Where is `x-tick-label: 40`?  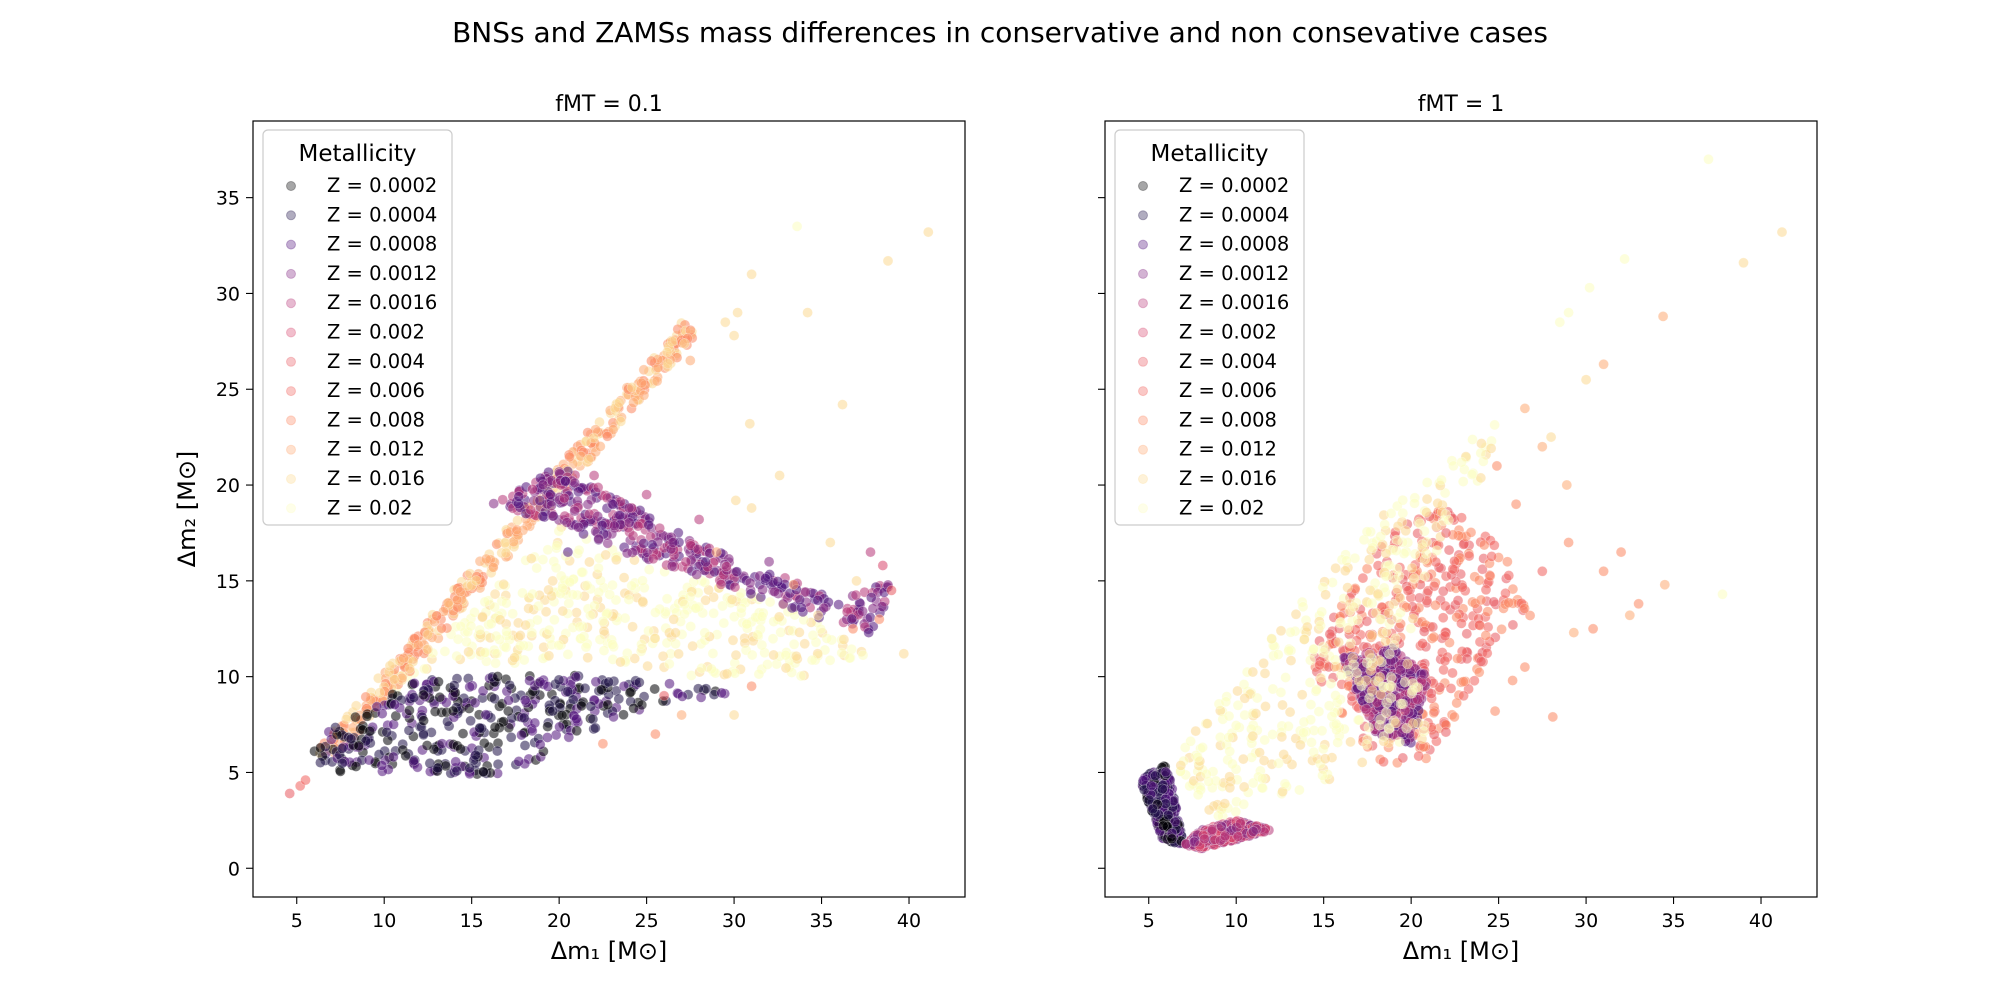
x-tick-label: 40 is located at coordinates (1761, 921).